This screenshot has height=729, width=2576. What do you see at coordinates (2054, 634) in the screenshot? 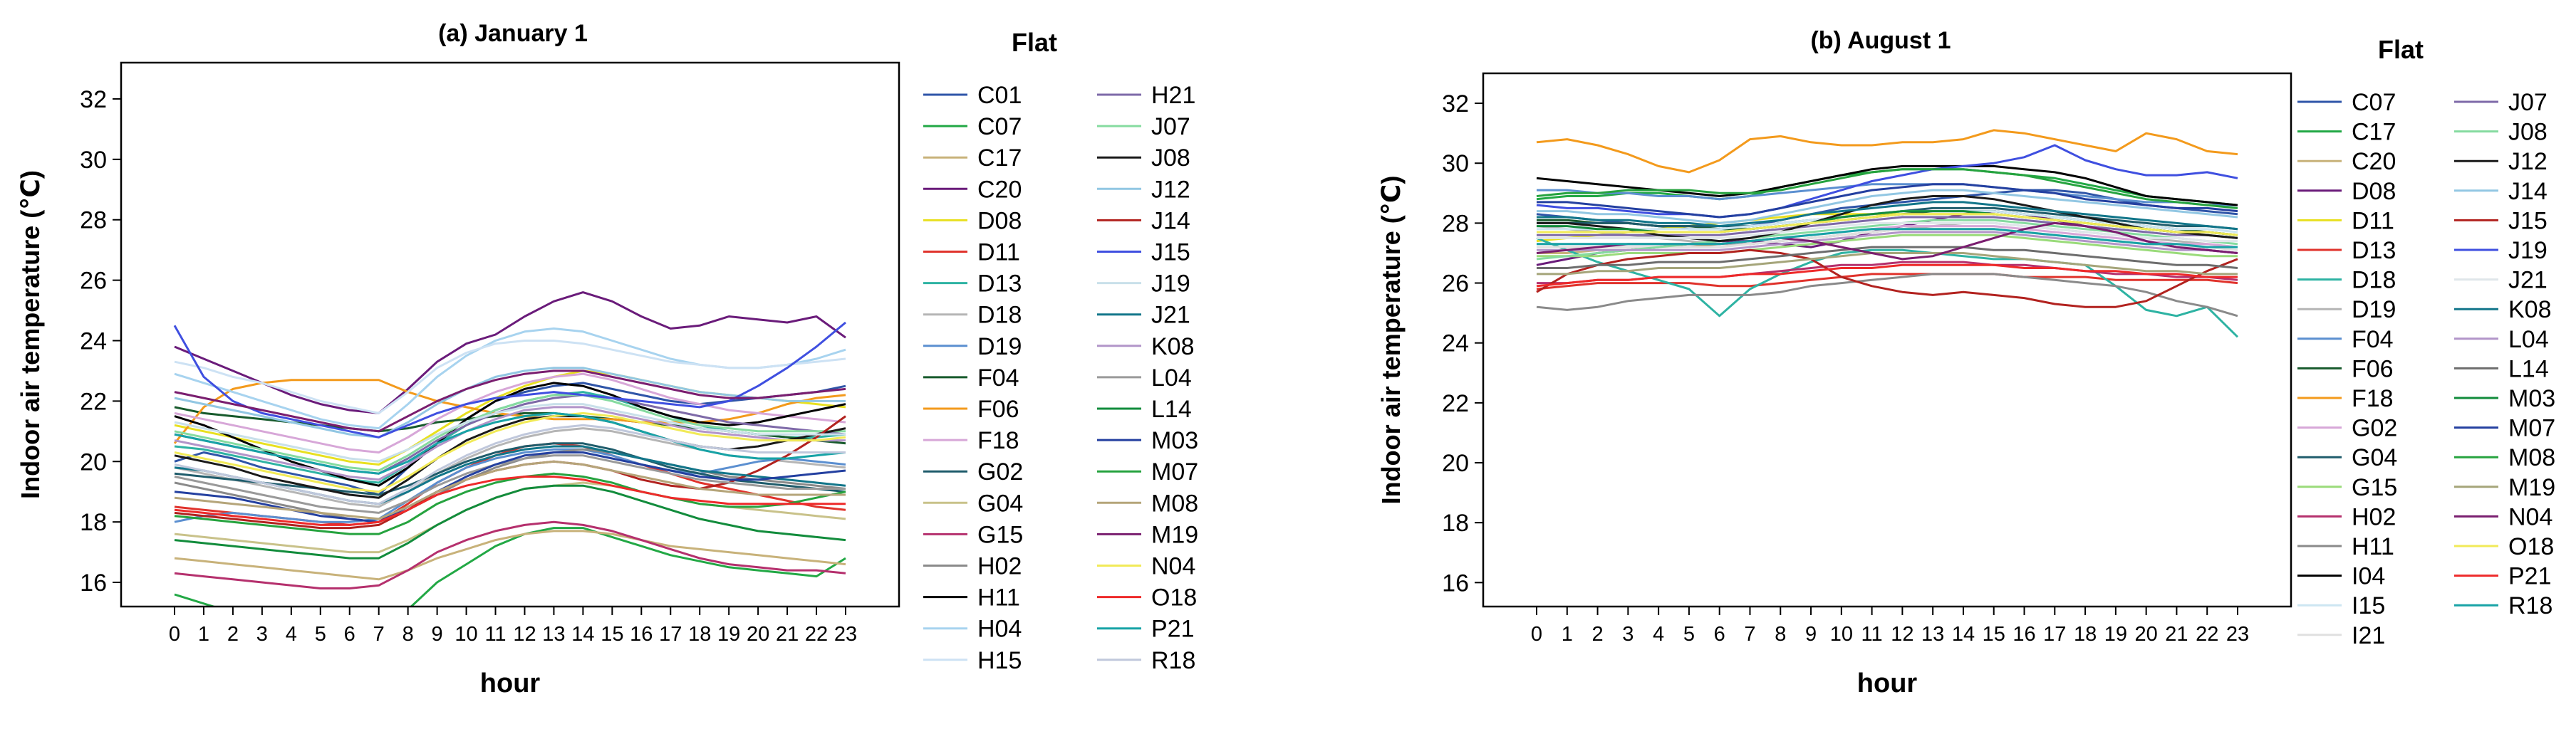
I see `x-tick-label: 17` at bounding box center [2054, 634].